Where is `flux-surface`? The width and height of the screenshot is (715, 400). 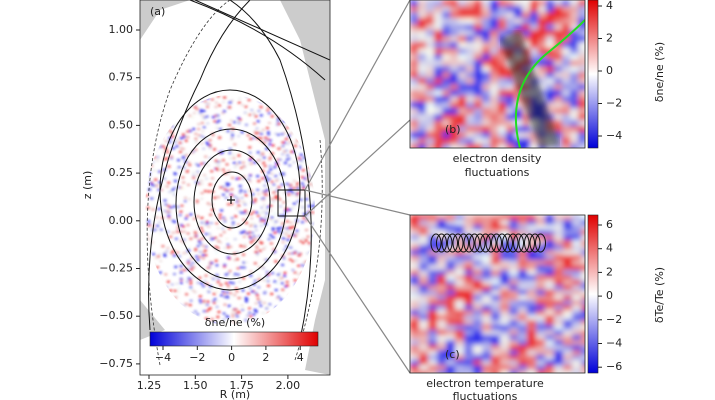
flux-surface is located at coordinates (232, 202).